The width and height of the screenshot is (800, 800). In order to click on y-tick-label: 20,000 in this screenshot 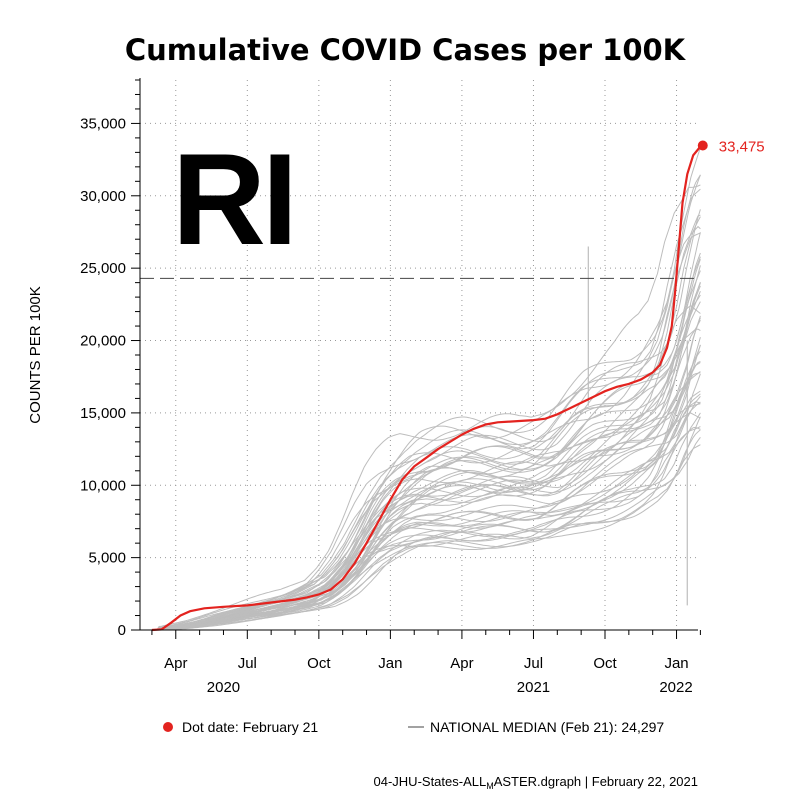, I will do `click(103, 341)`.